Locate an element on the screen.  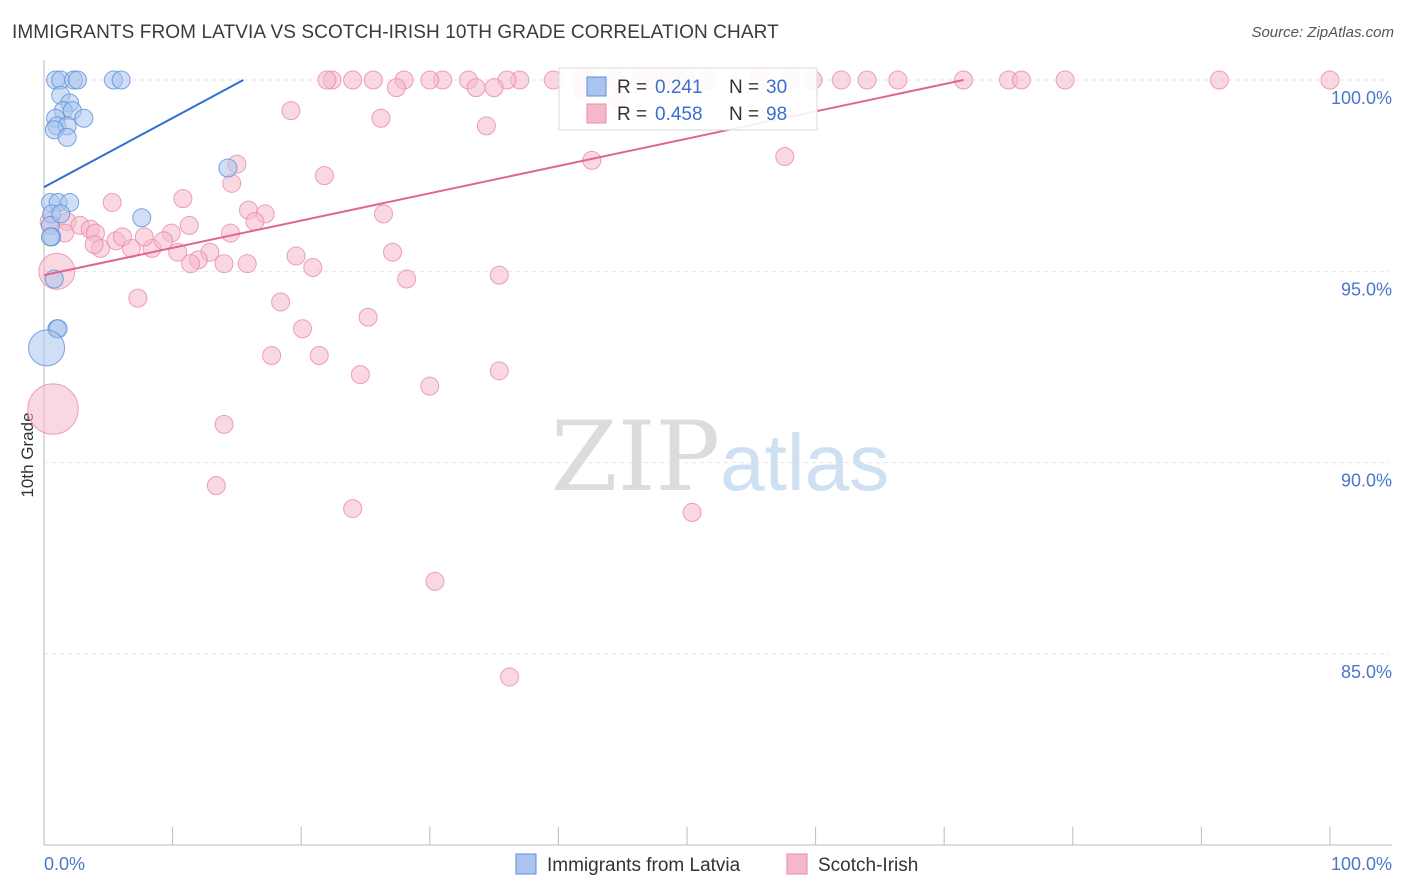
series-legend-swatch-scotch-irish is located at coordinates (797, 864).